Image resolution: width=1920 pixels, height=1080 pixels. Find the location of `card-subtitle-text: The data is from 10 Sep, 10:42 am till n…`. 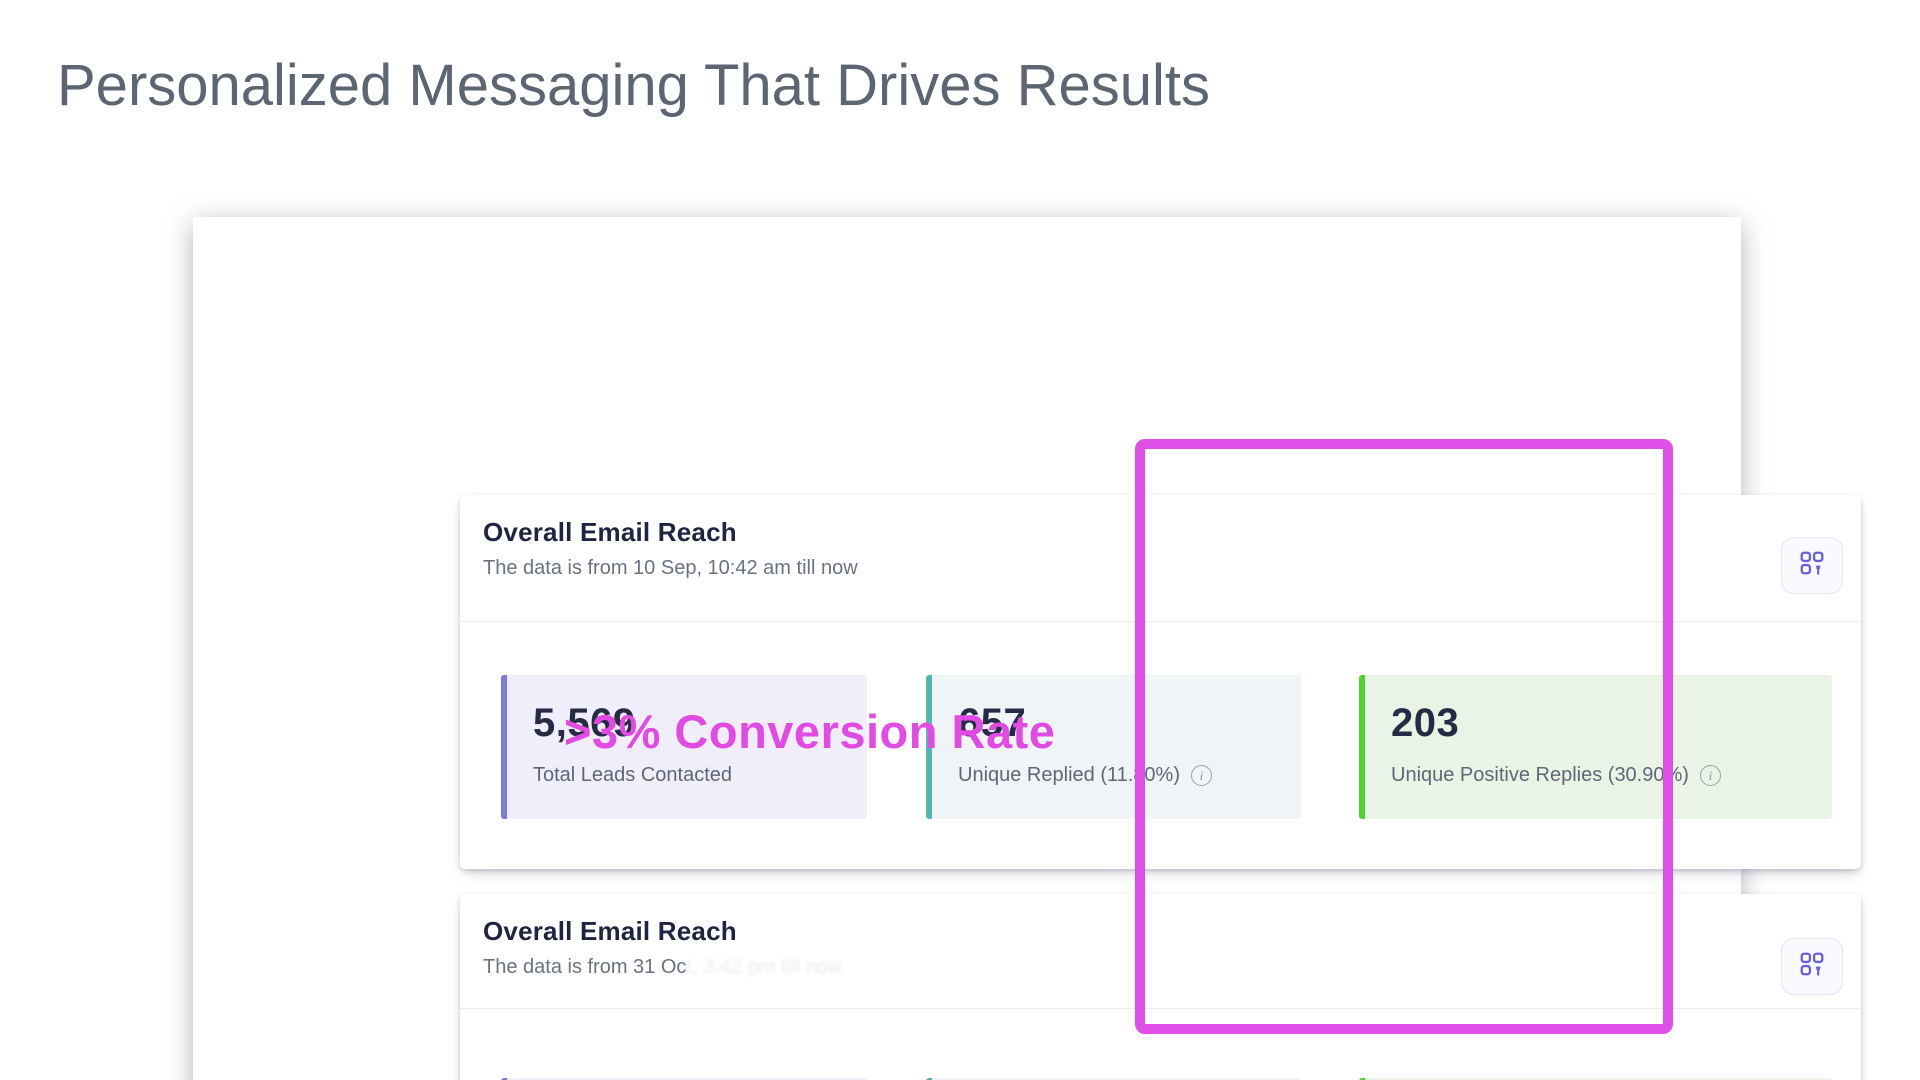

card-subtitle-text: The data is from 10 Sep, 10:42 am till n… is located at coordinates (670, 568).